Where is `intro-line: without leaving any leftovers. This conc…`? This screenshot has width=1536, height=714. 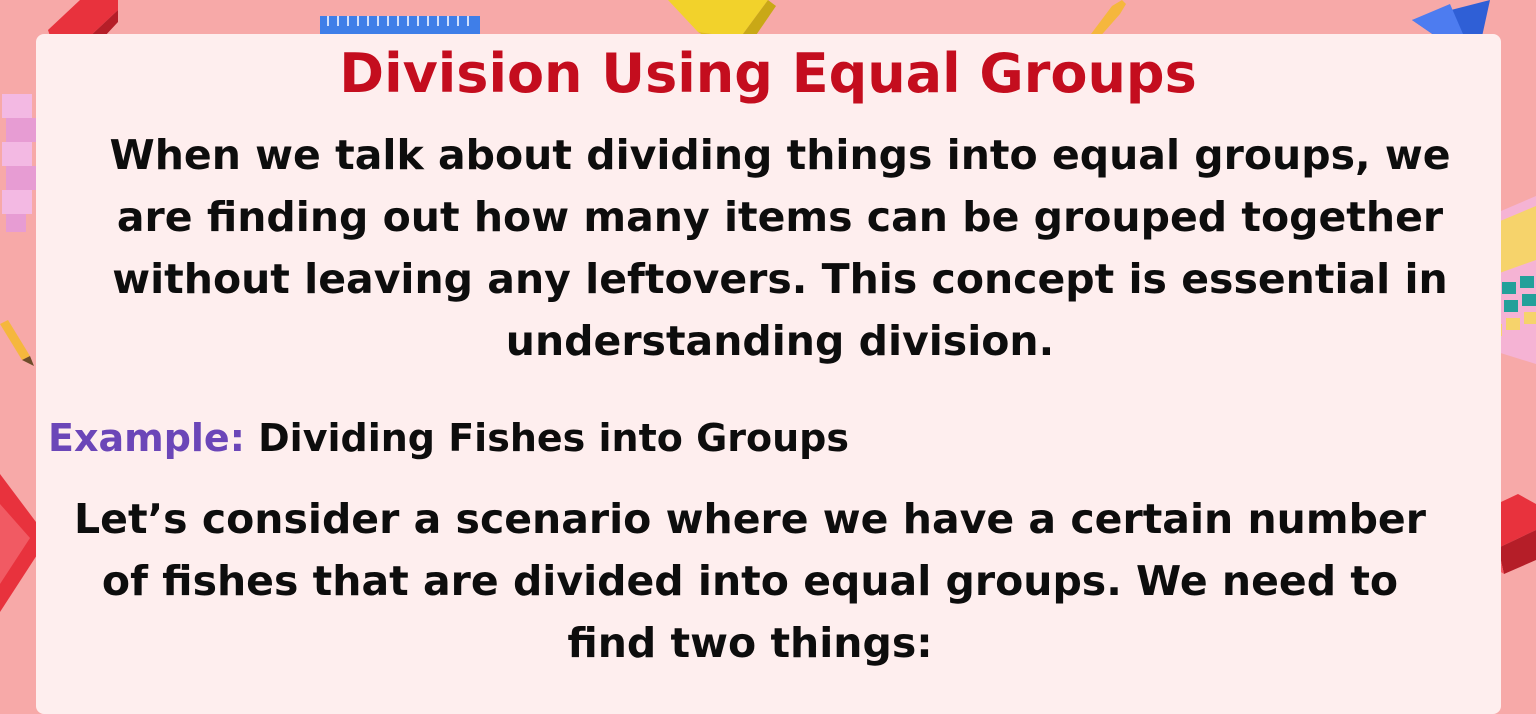 intro-line: without leaving any leftovers. This conc… is located at coordinates (780, 279).